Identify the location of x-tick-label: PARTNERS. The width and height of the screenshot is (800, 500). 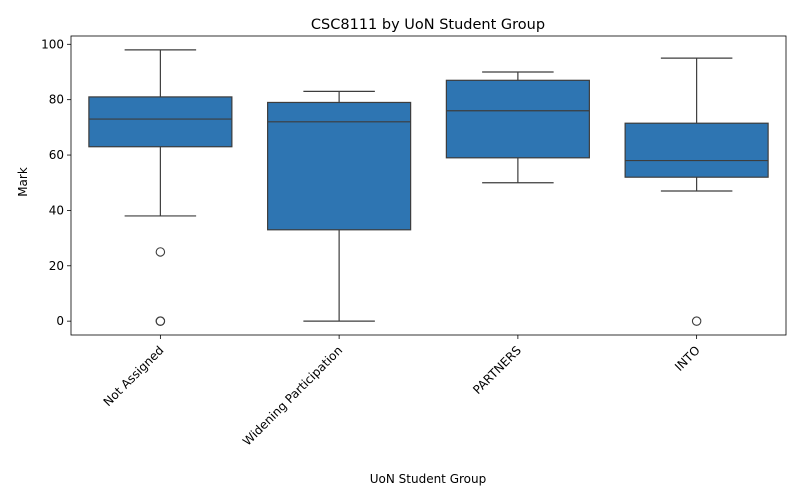
(497, 370).